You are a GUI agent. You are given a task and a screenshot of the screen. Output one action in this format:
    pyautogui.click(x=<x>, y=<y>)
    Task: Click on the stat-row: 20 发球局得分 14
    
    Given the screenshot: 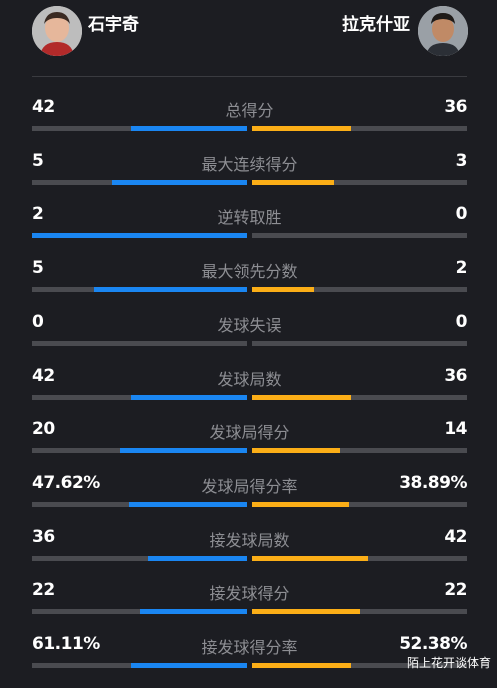 What is the action you would take?
    pyautogui.click(x=249, y=446)
    